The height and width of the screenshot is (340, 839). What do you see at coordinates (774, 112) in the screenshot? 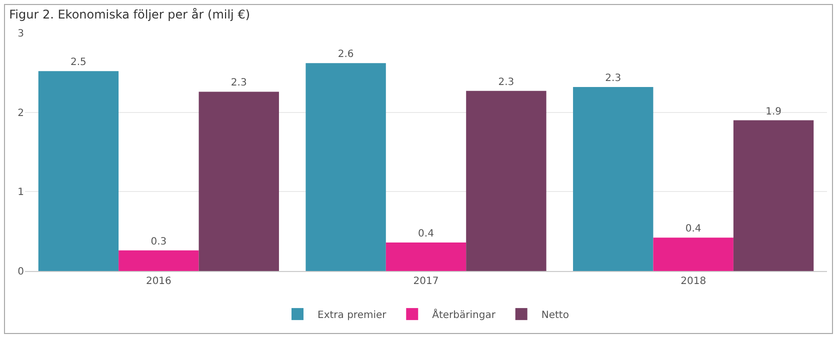
I see `data-label: 1.9` at bounding box center [774, 112].